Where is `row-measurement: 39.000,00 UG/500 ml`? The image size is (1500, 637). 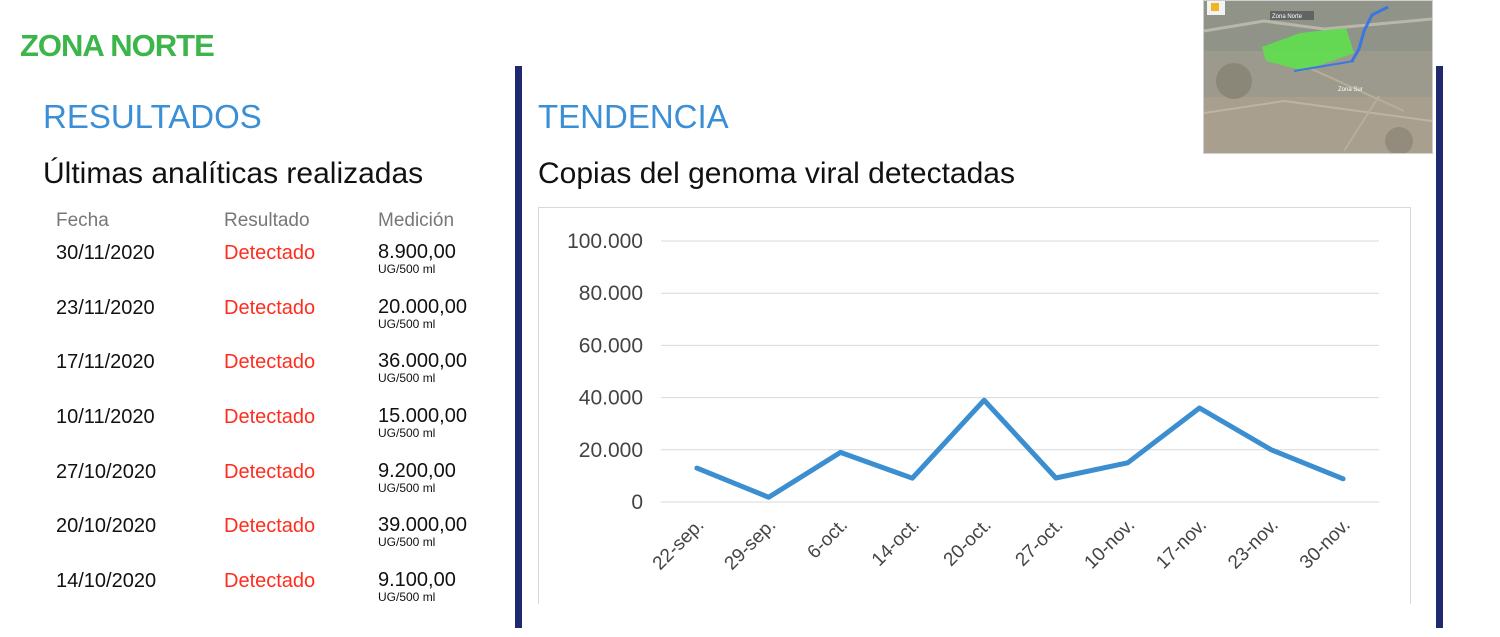
row-measurement: 39.000,00 UG/500 ml is located at coordinates (422, 531).